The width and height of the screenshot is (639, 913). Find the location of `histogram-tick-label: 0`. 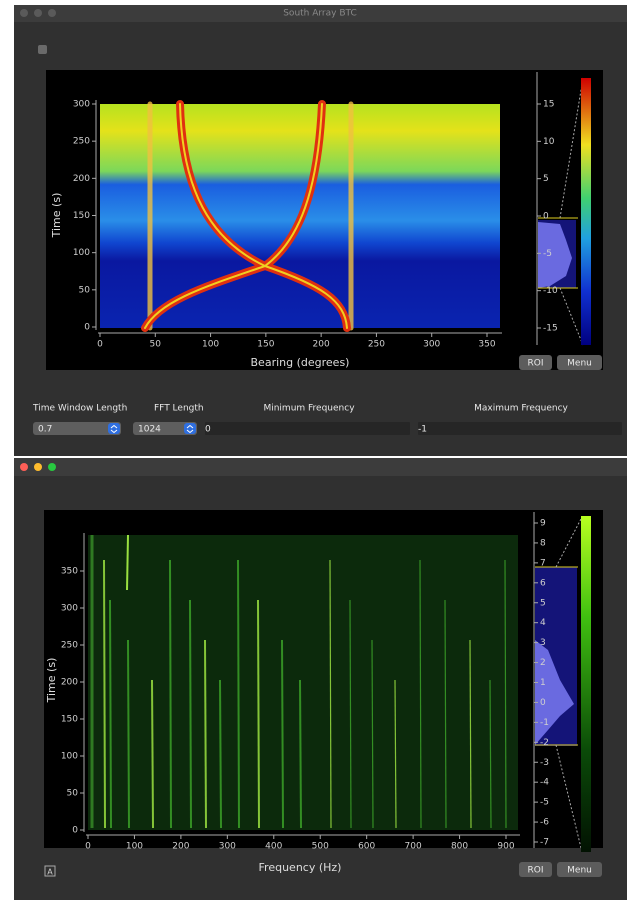

histogram-tick-label: 0 is located at coordinates (543, 703).